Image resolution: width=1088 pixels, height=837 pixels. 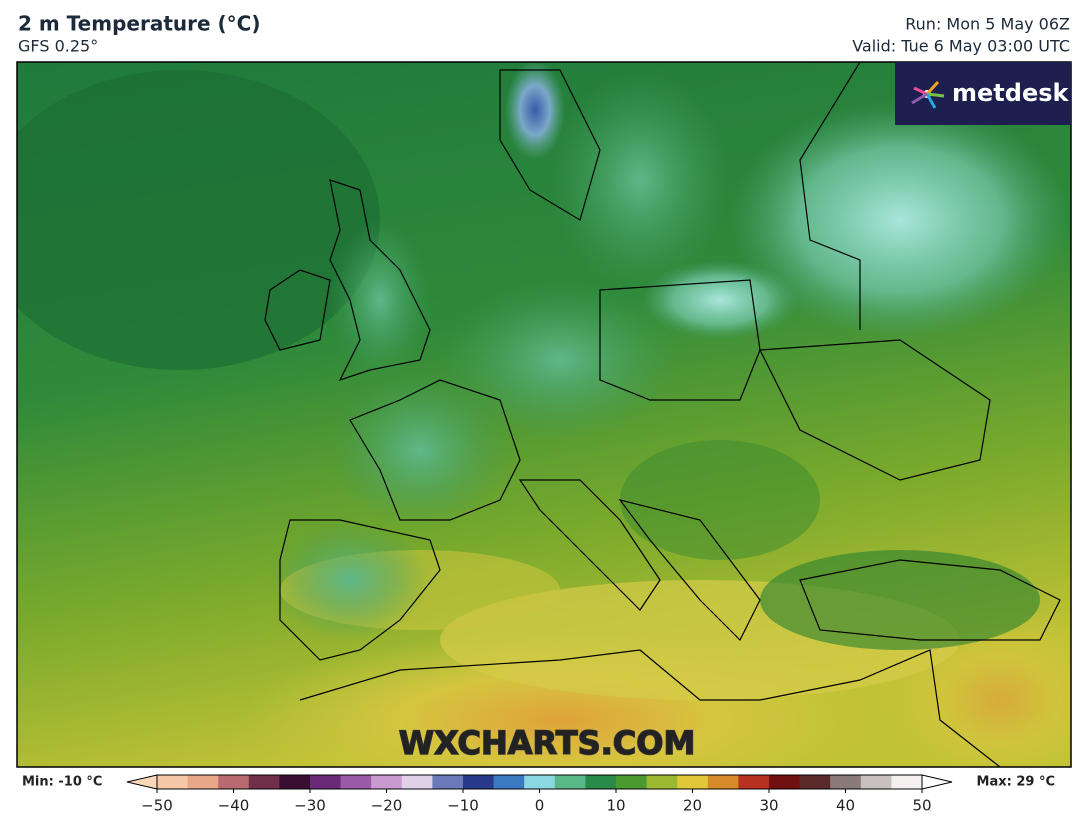 I want to click on colorbar-tick-label: 50, so click(x=921, y=806).